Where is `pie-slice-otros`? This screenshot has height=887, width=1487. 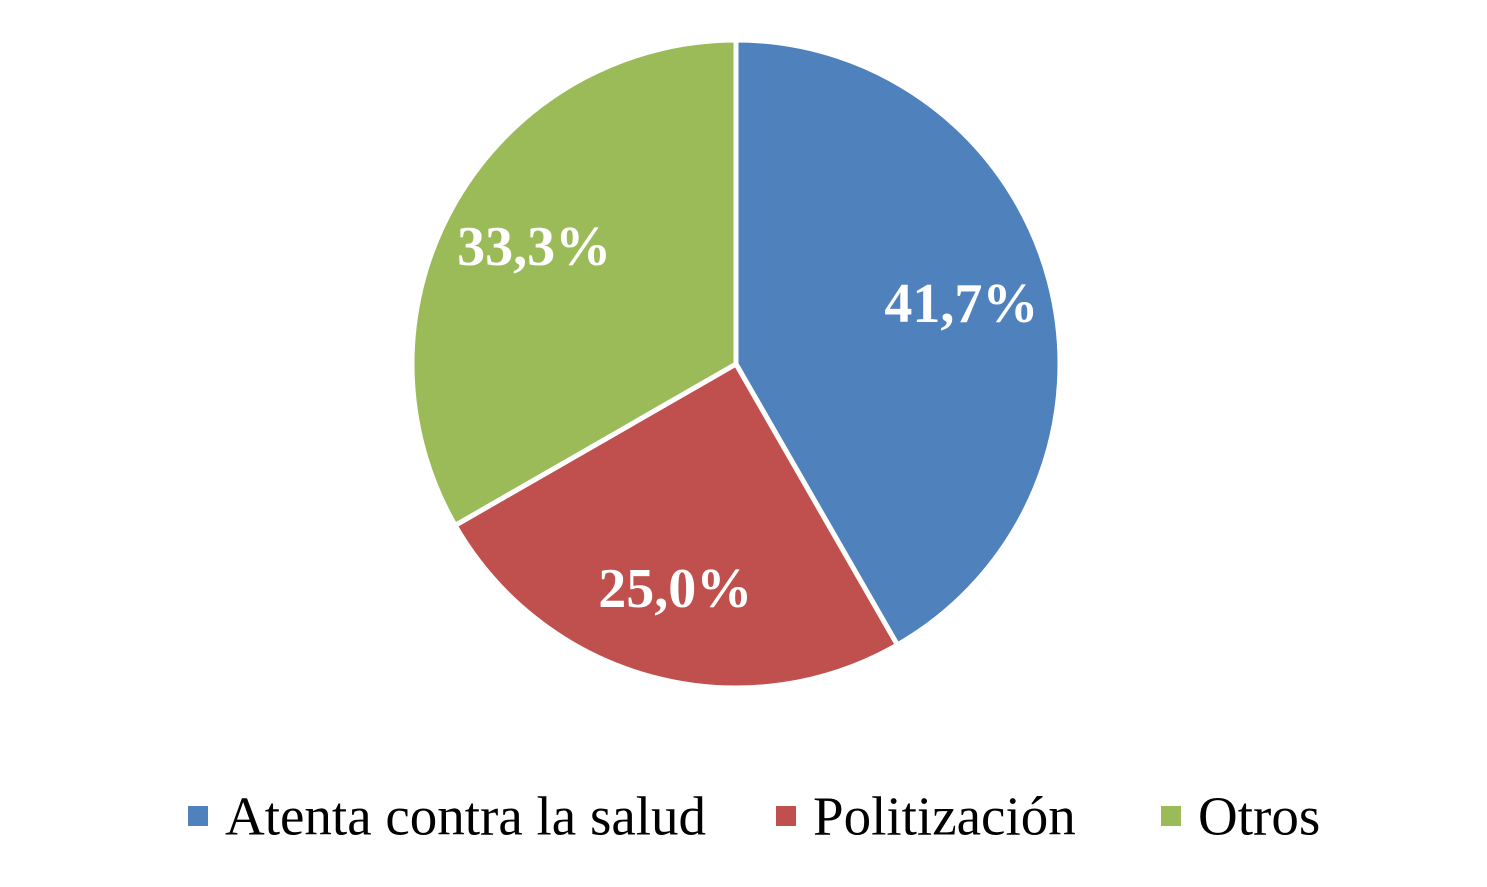
pie-slice-otros is located at coordinates (574, 283).